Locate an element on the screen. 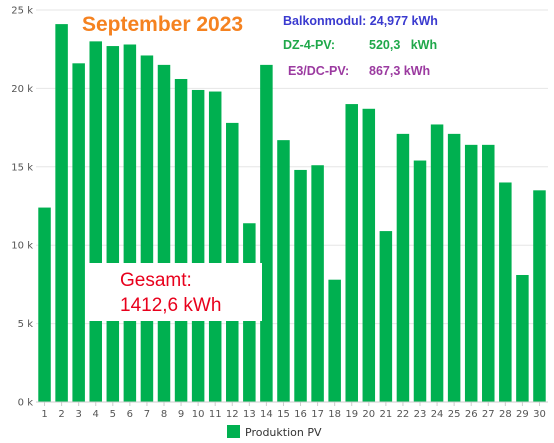 This screenshot has height=443, width=554. x-tick-label: 23 is located at coordinates (420, 414).